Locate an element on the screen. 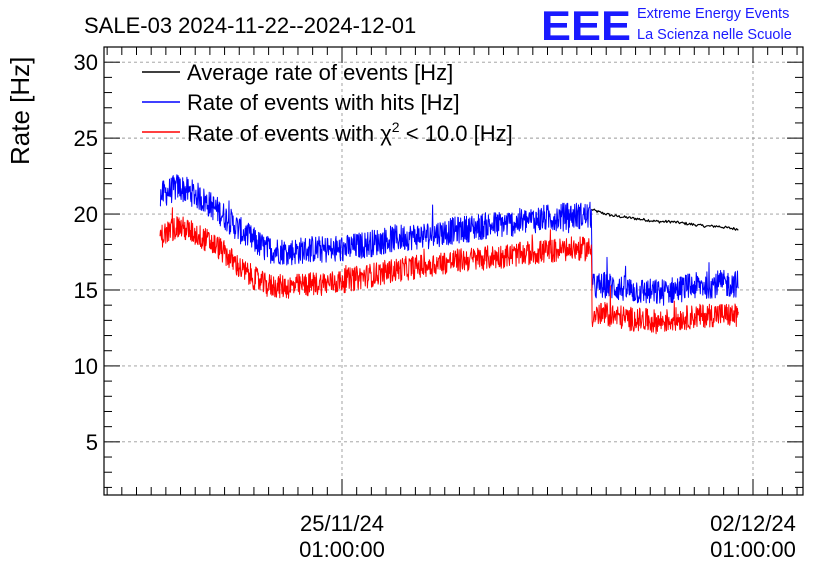 The height and width of the screenshot is (572, 836). x-tick-label-date: 25/11/24 is located at coordinates (342, 523).